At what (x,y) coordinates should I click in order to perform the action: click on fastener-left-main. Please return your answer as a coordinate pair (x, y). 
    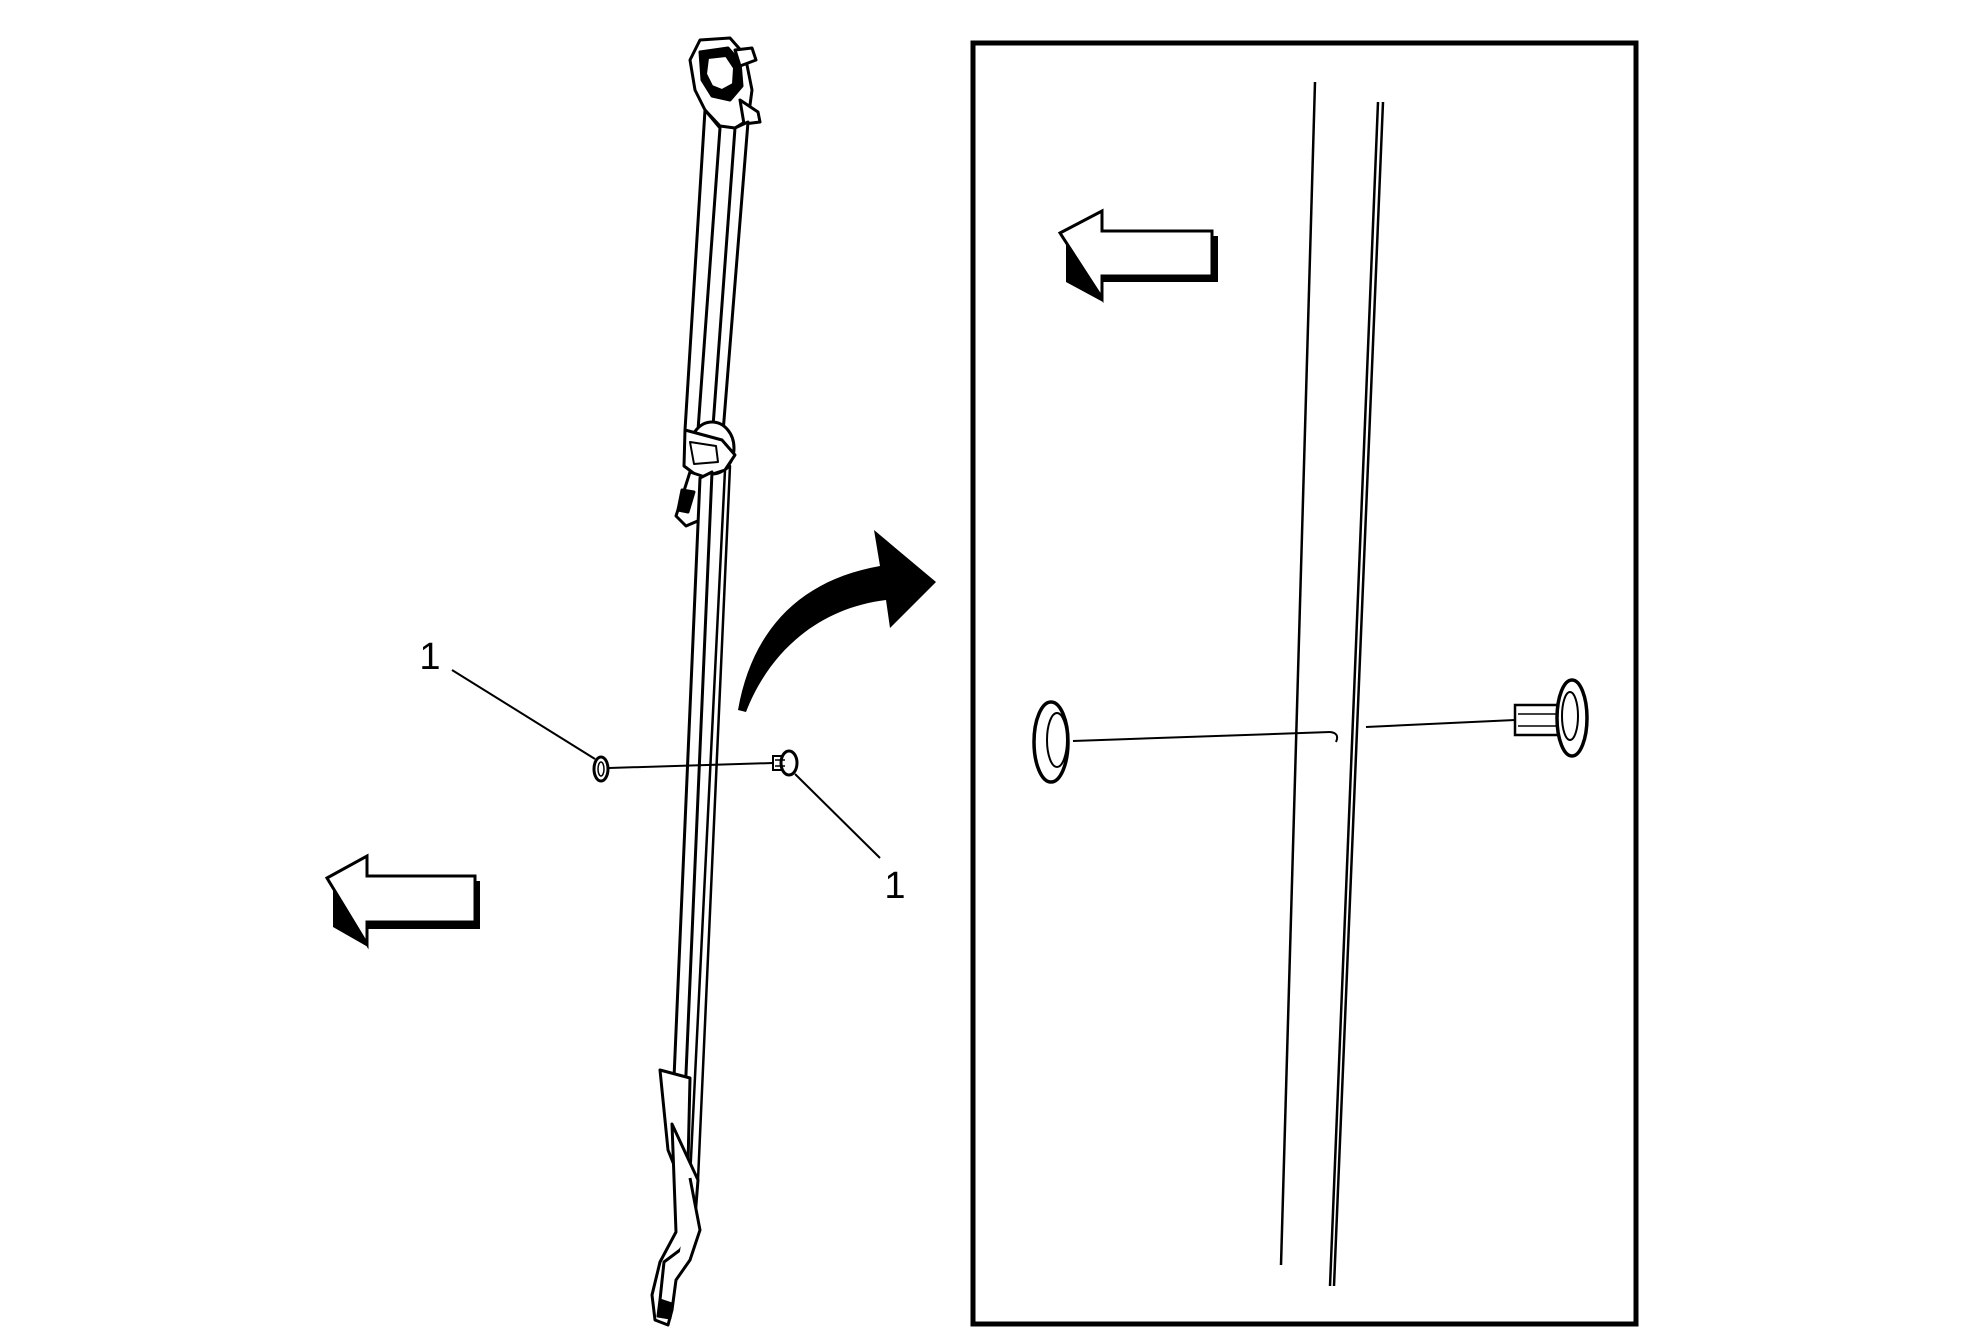
    Looking at the image, I should click on (601, 769).